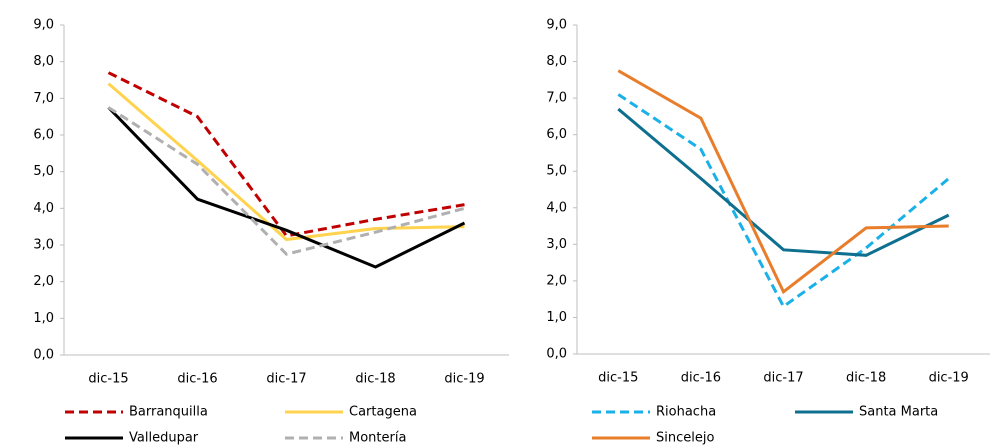 The height and width of the screenshot is (447, 994). What do you see at coordinates (685, 438) in the screenshot?
I see `legend-label: Sincelejo` at bounding box center [685, 438].